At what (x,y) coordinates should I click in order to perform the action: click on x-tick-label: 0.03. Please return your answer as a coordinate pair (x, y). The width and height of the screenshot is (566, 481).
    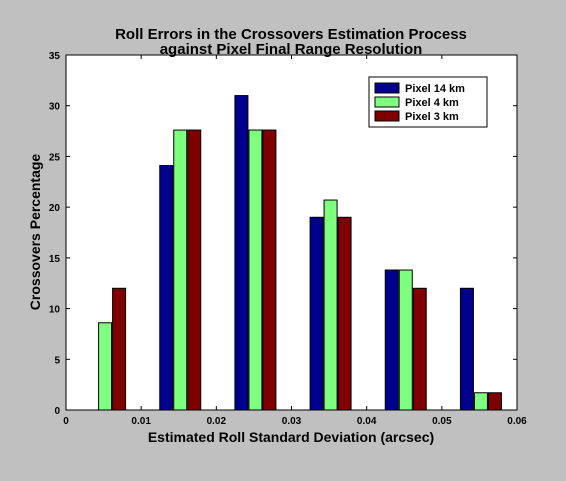
    Looking at the image, I should click on (292, 421).